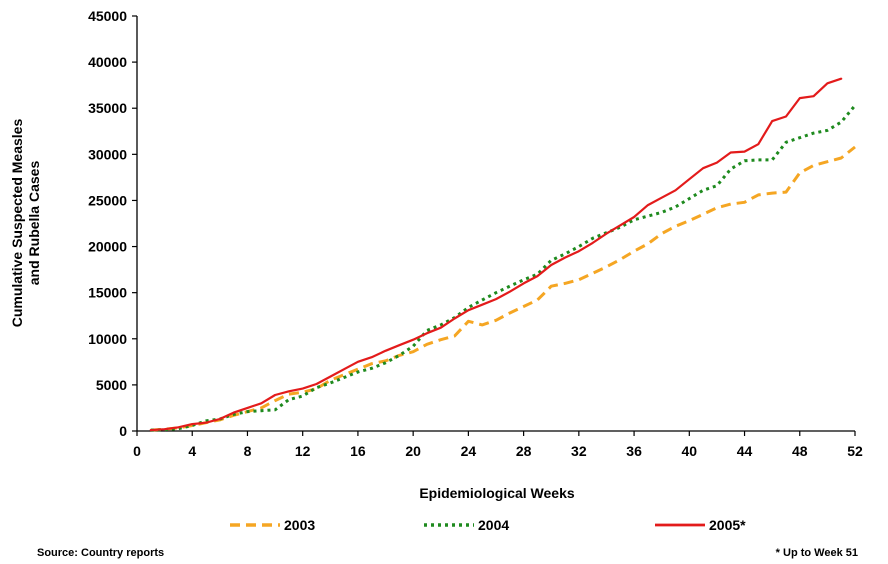 The width and height of the screenshot is (888, 564). What do you see at coordinates (855, 451) in the screenshot?
I see `x-tick-label: 52` at bounding box center [855, 451].